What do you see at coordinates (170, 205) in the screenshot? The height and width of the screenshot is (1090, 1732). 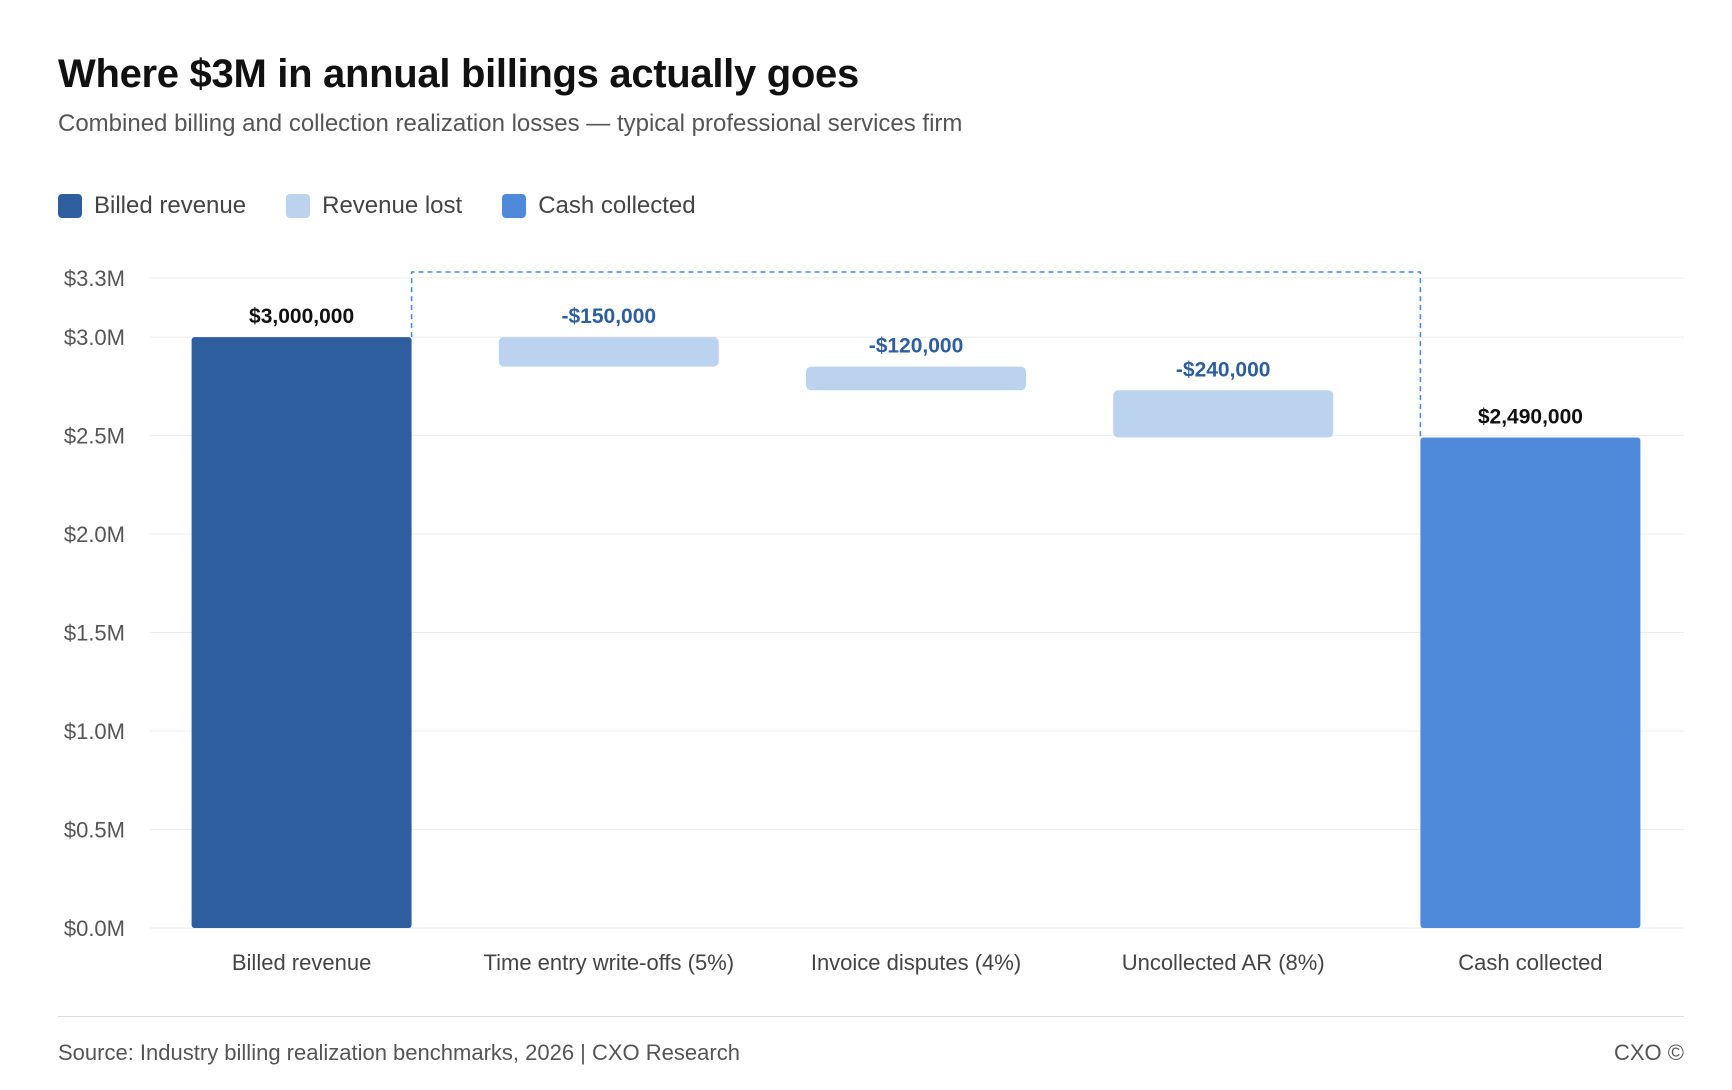 I see `legend-label-billed: Billed revenue` at bounding box center [170, 205].